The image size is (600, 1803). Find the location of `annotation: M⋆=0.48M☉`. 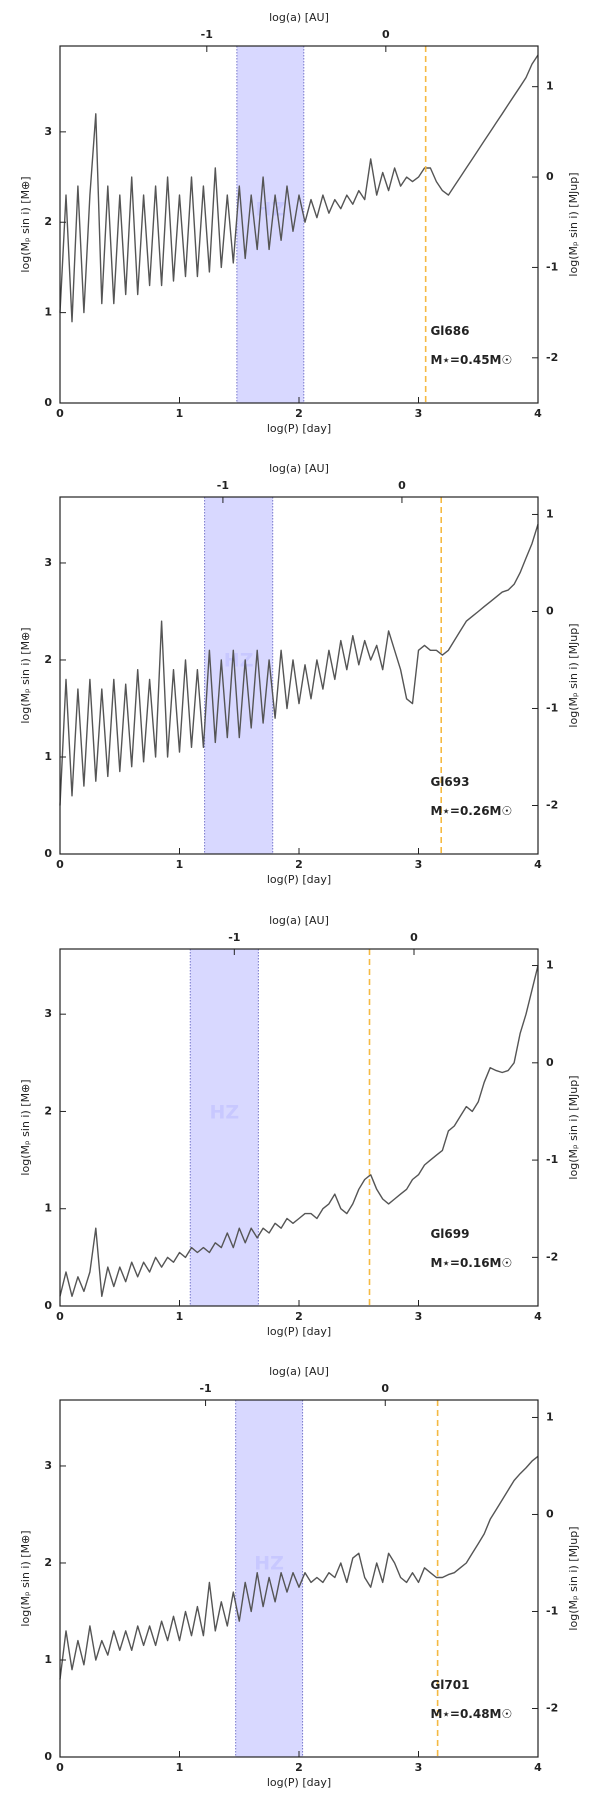

annotation: M⋆=0.48M☉ is located at coordinates (471, 1714).